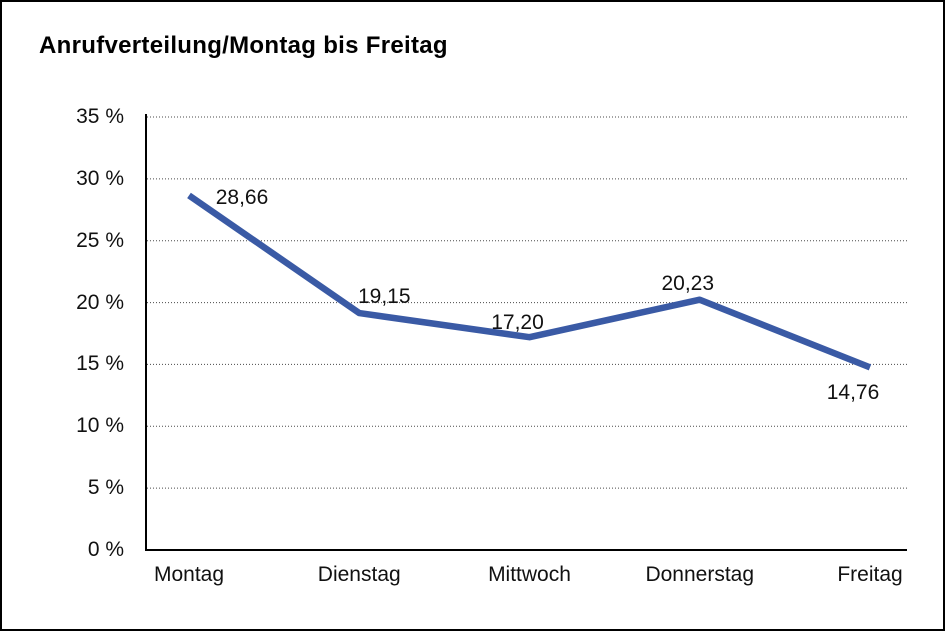 The height and width of the screenshot is (631, 945). What do you see at coordinates (189, 574) in the screenshot?
I see `x-category-label: Montag` at bounding box center [189, 574].